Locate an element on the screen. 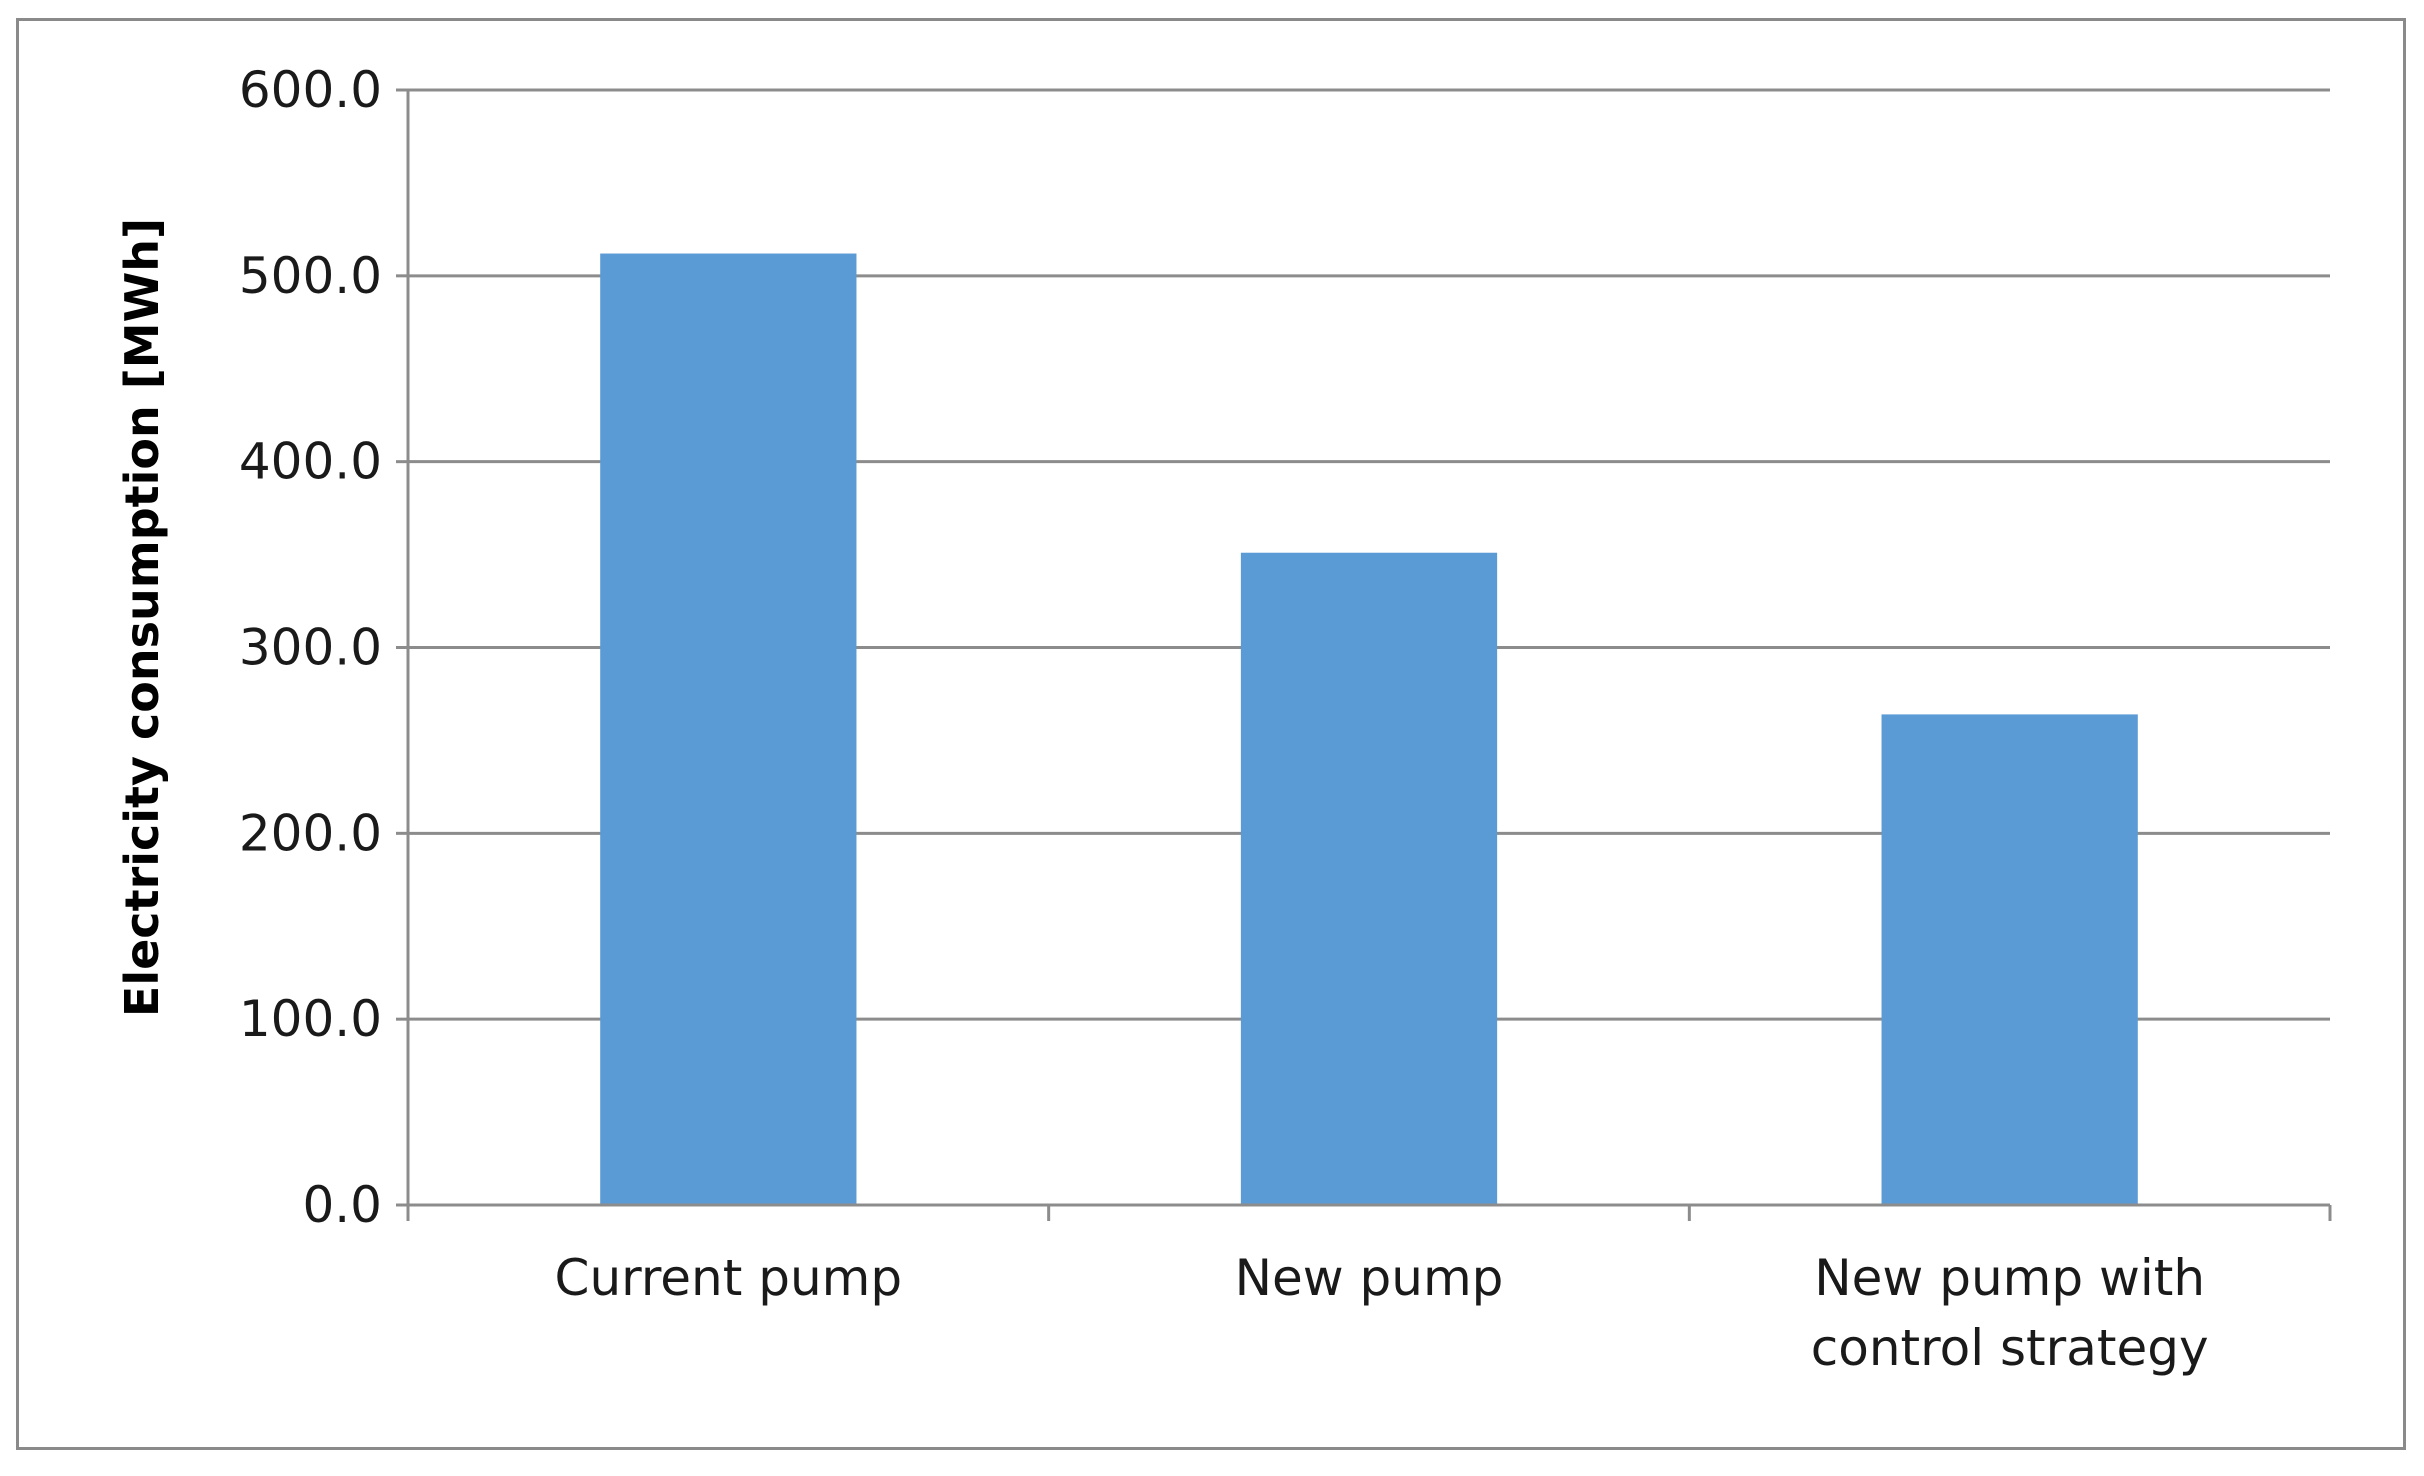 The image size is (2424, 1476). y-tick-label: 0.0 is located at coordinates (342, 1205).